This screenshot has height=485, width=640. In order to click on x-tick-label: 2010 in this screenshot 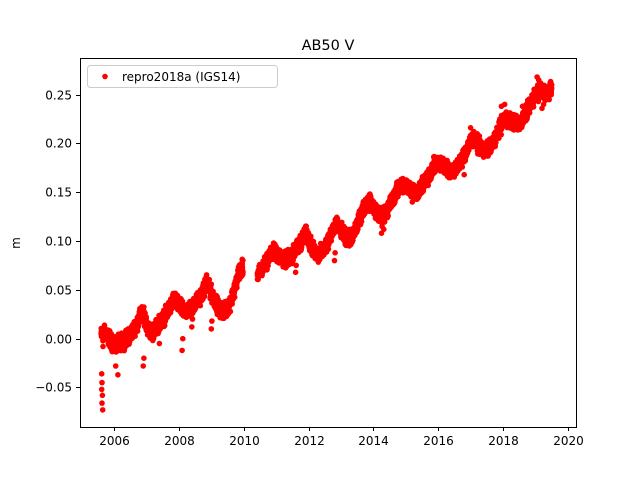, I will do `click(244, 441)`.